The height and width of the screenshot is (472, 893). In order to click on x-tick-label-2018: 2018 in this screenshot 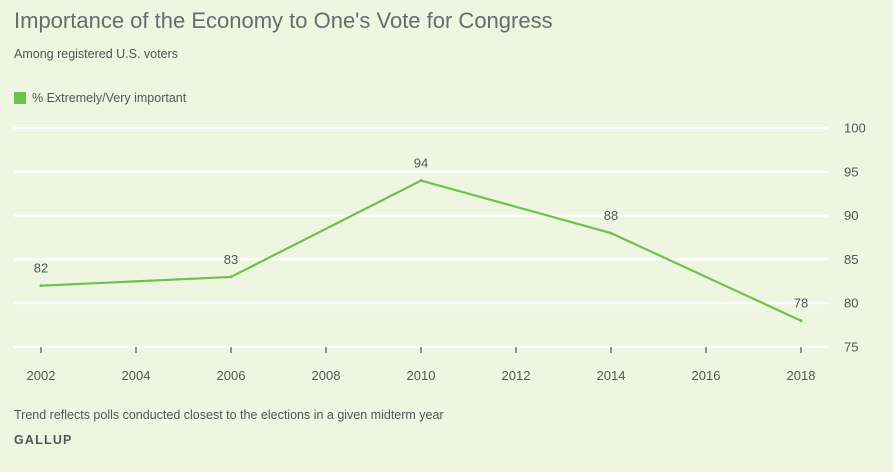, I will do `click(801, 375)`.